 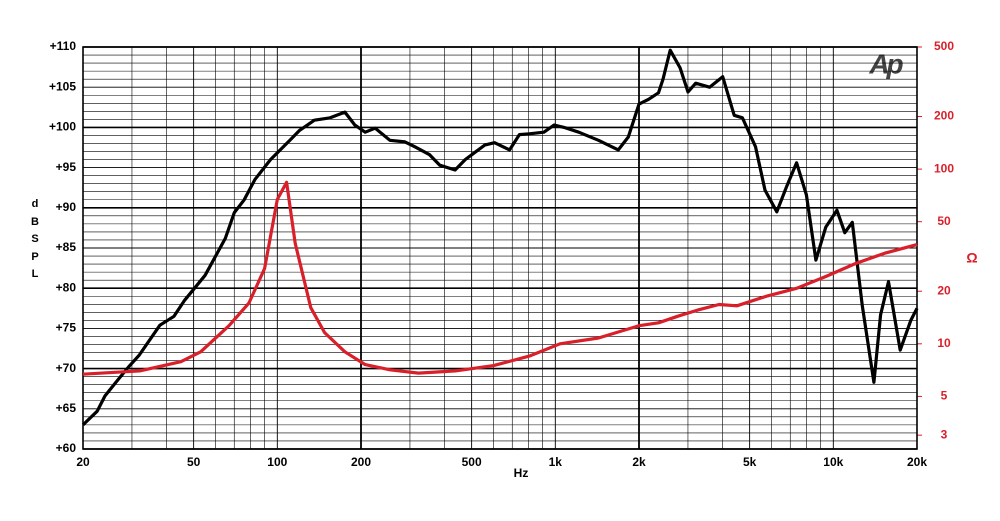 What do you see at coordinates (63, 46) in the screenshot?
I see `y-tick-label: +110` at bounding box center [63, 46].